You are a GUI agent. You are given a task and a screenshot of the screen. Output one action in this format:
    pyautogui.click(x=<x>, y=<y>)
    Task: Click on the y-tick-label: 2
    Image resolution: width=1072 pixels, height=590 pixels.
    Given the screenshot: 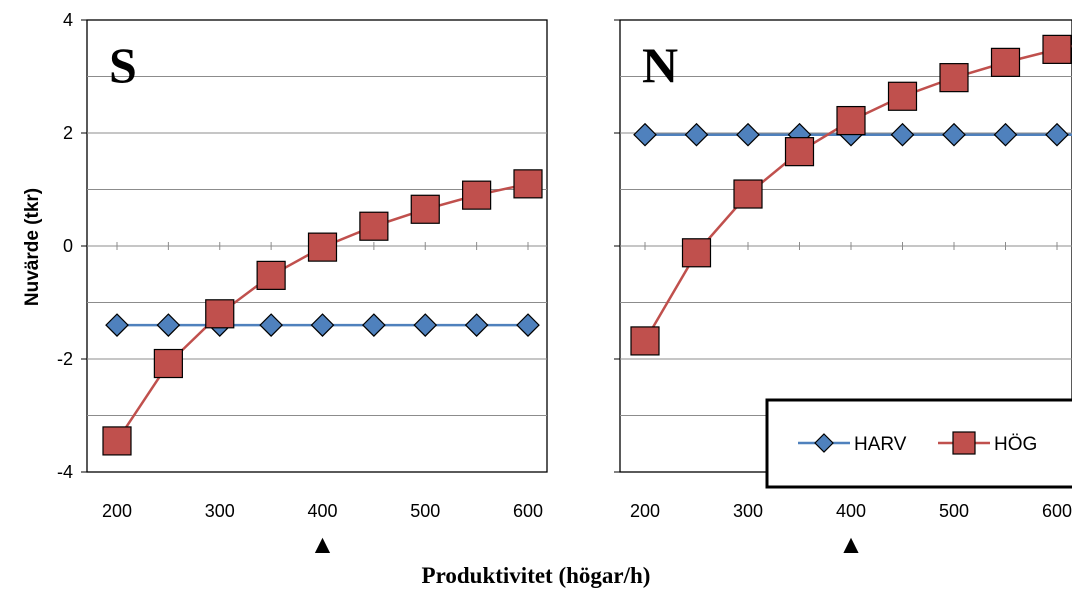 What is the action you would take?
    pyautogui.click(x=68, y=133)
    